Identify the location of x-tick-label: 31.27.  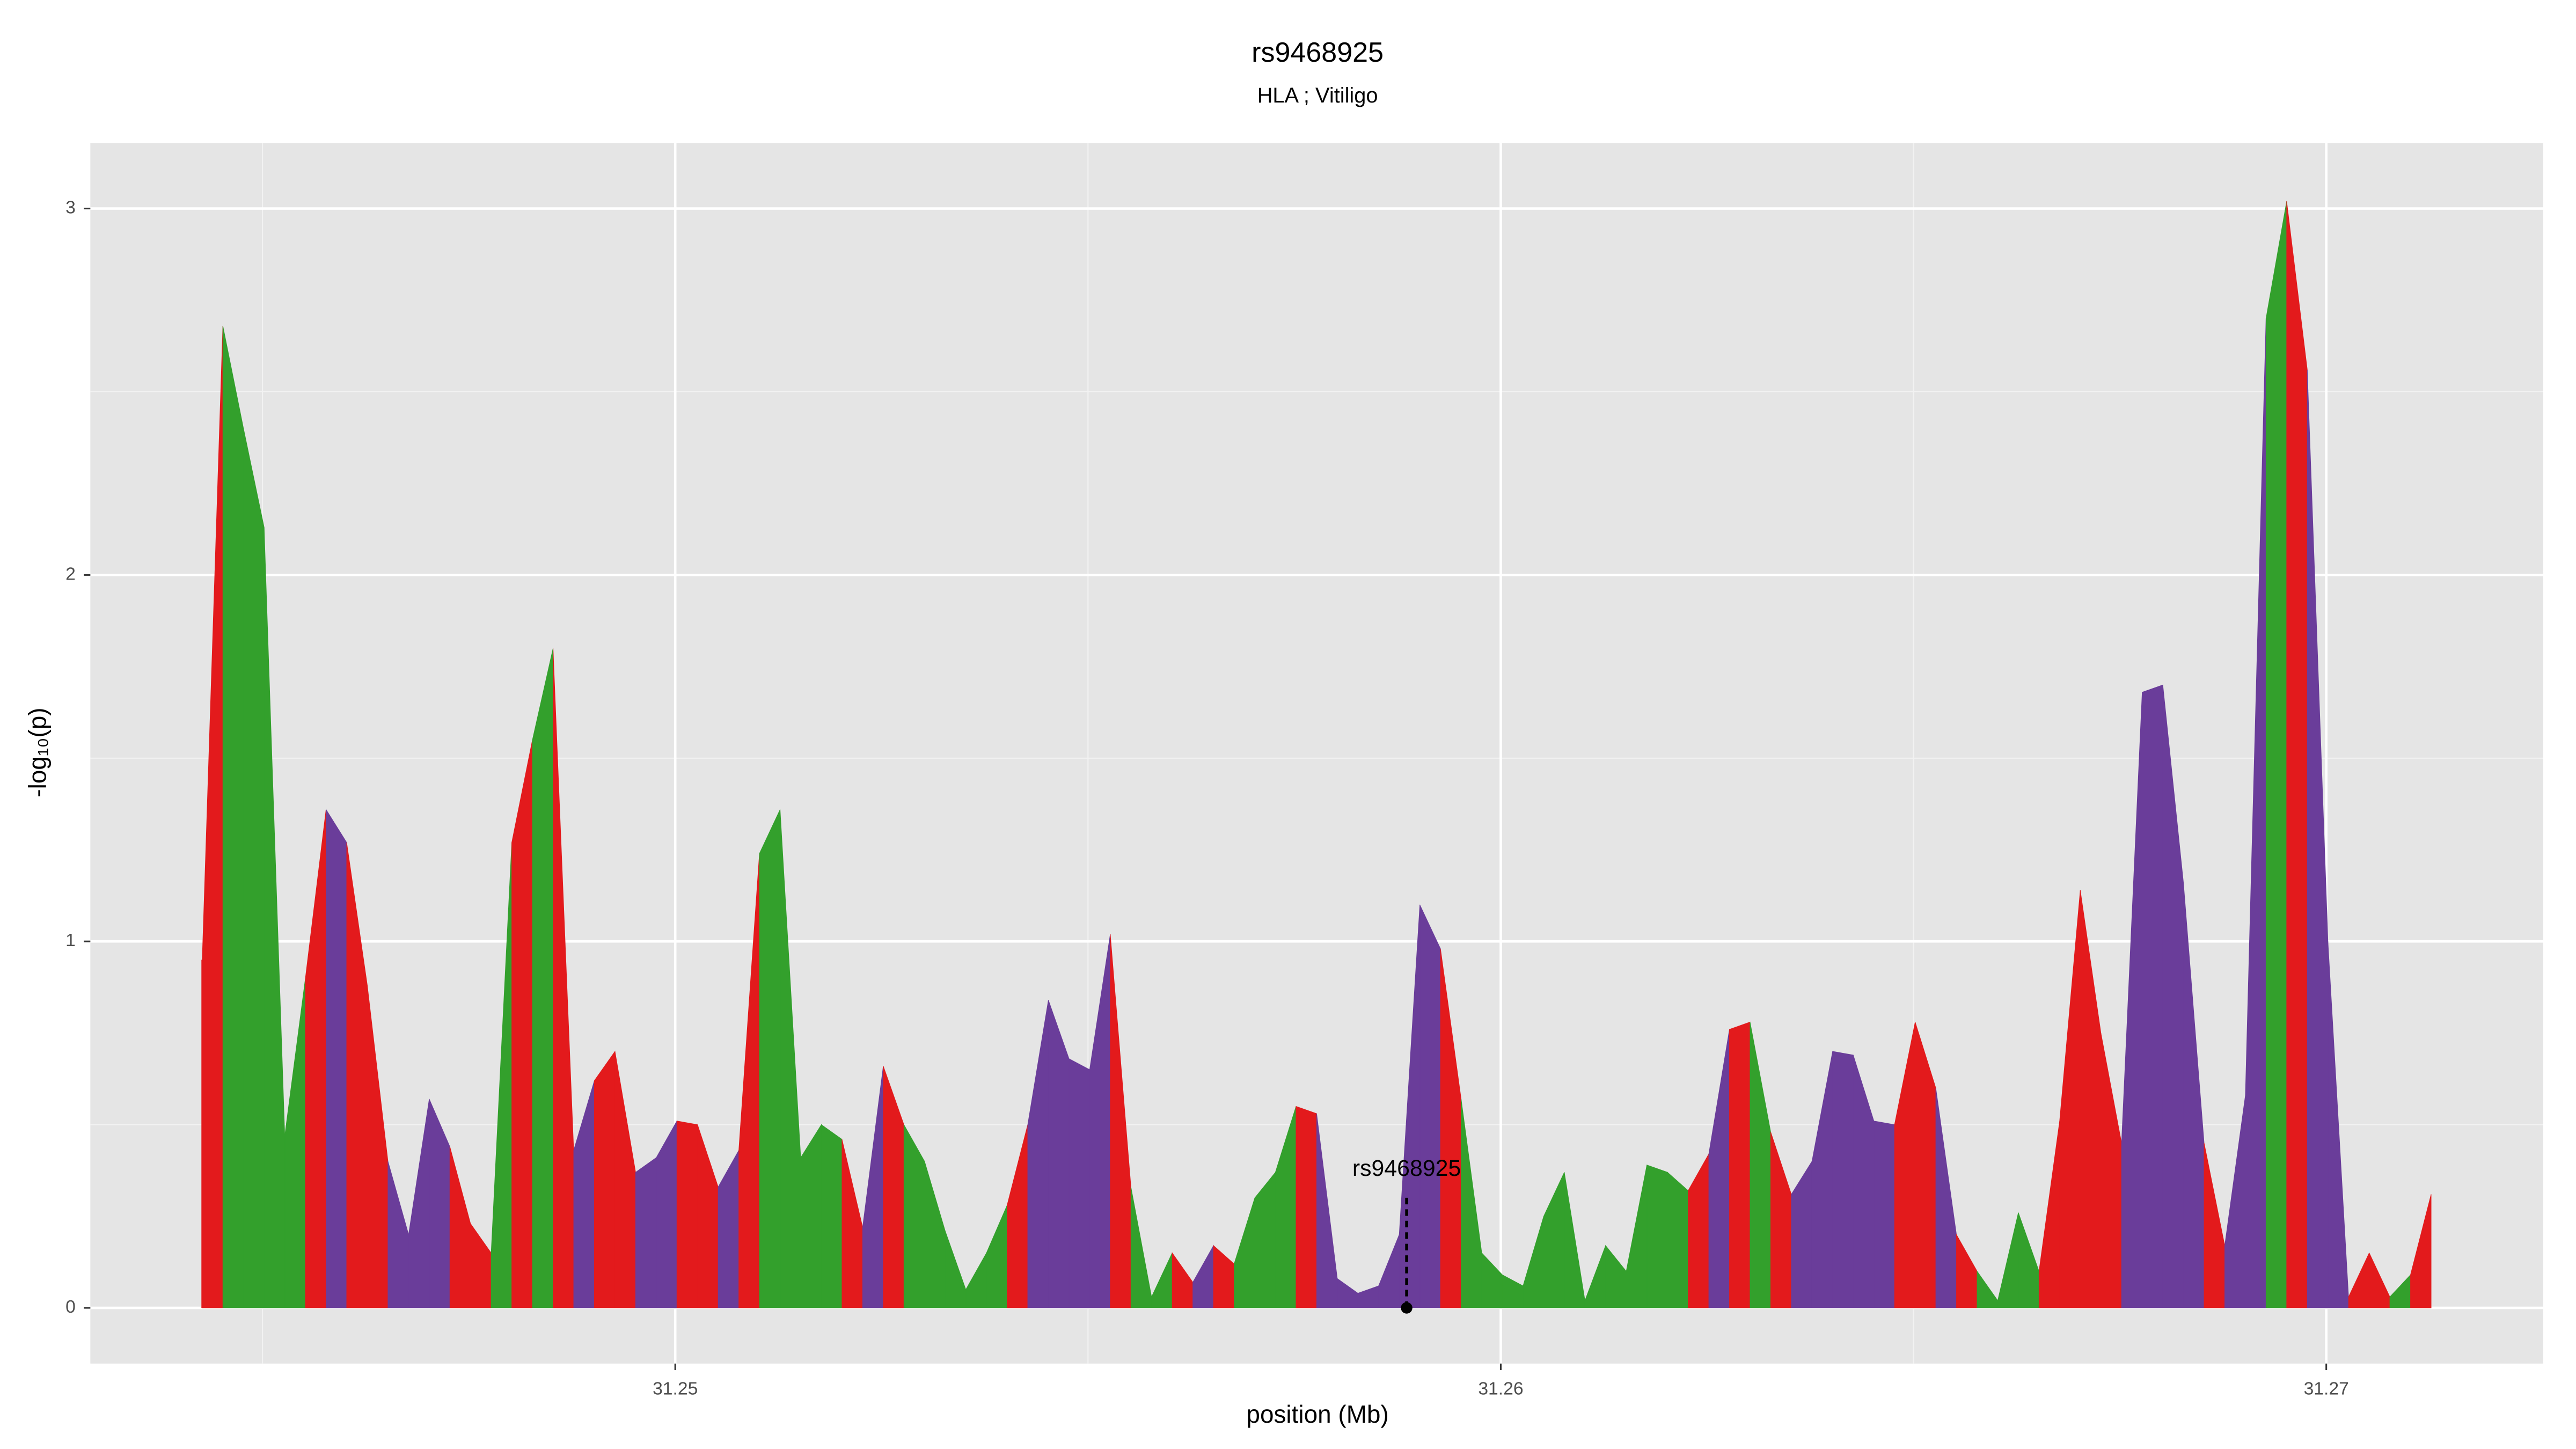
(2326, 1389).